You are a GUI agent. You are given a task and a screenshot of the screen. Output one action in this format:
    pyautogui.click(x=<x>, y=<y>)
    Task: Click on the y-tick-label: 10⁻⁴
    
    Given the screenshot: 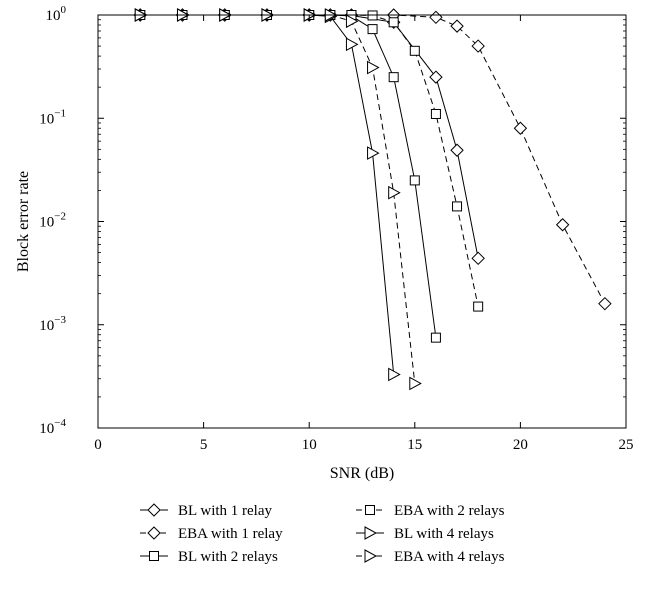 What is the action you would take?
    pyautogui.click(x=52, y=427)
    